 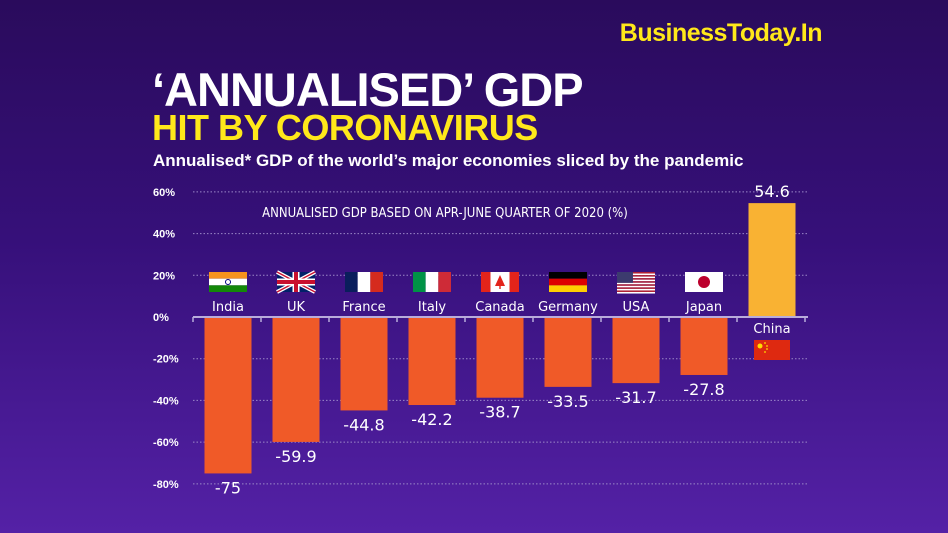 I want to click on bar-france, so click(x=364, y=364).